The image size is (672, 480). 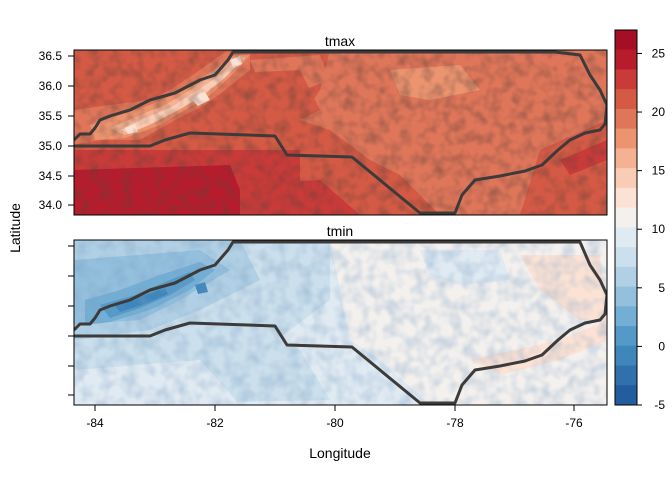 I want to click on tmin-panel-title: tmin, so click(x=340, y=231).